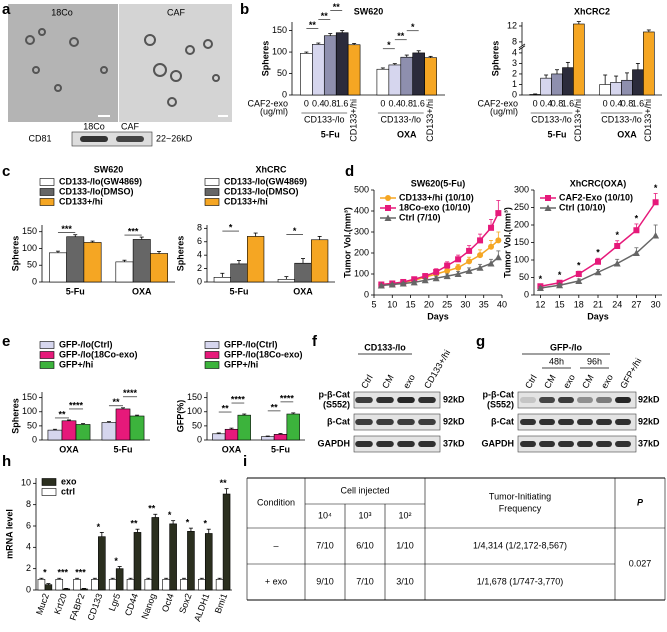 Image resolution: width=667 pixels, height=632 pixels. Describe the element at coordinates (28, 547) in the screenshot. I see `y-tick-label: 4` at that location.